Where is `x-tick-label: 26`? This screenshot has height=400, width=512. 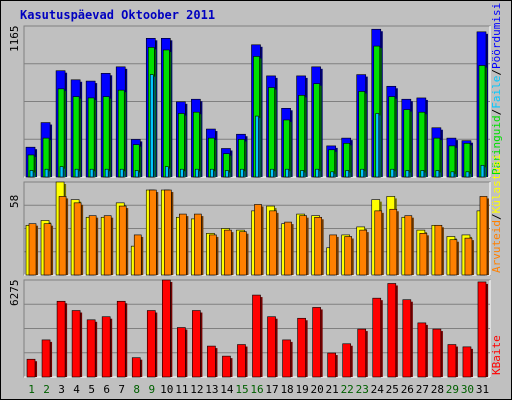 x-tick-label: 26 is located at coordinates (407, 389).